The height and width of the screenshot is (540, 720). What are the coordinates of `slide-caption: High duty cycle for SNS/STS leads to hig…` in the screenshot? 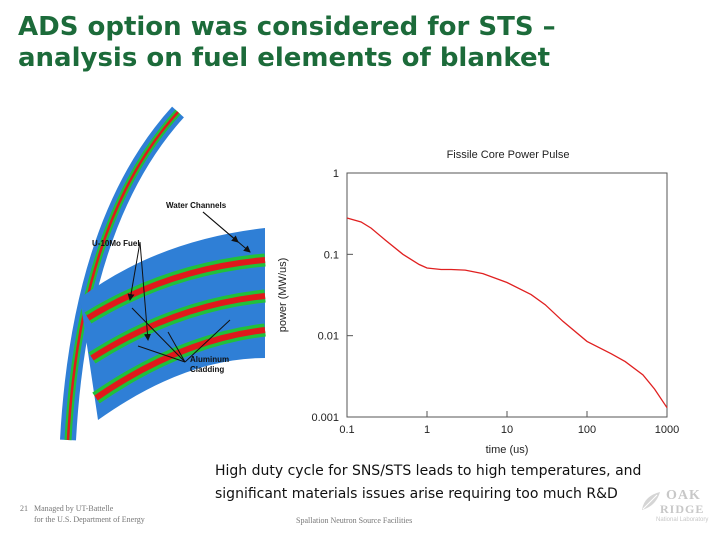 It's located at (445, 483).